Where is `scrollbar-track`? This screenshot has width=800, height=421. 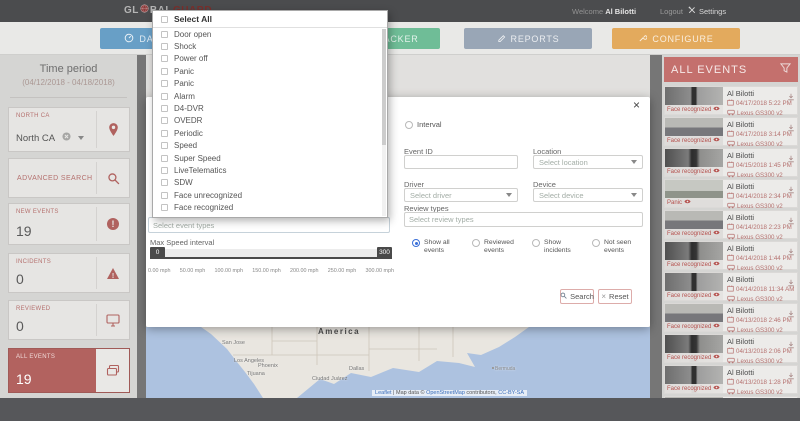
scrollbar-track is located at coordinates (384, 122).